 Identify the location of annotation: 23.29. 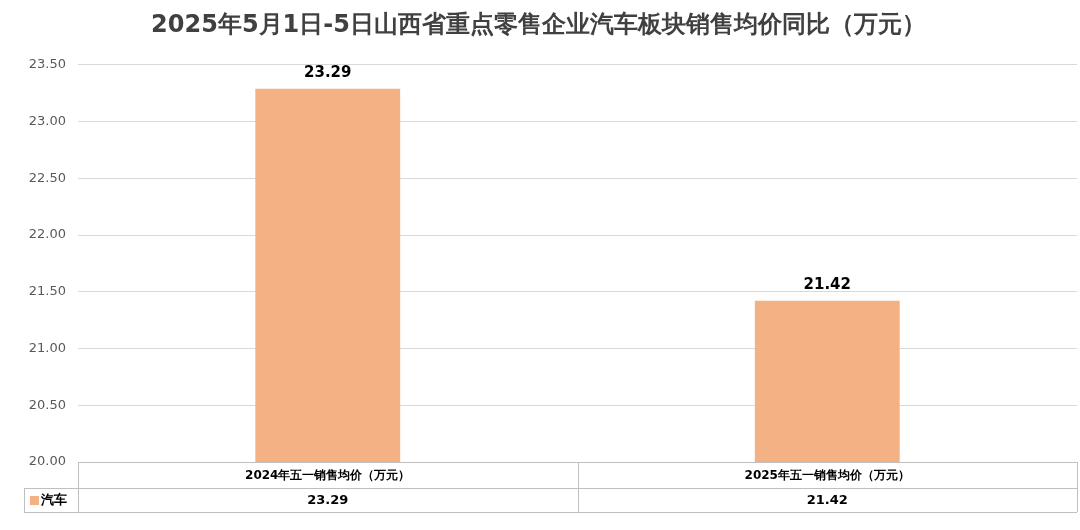
(328, 72).